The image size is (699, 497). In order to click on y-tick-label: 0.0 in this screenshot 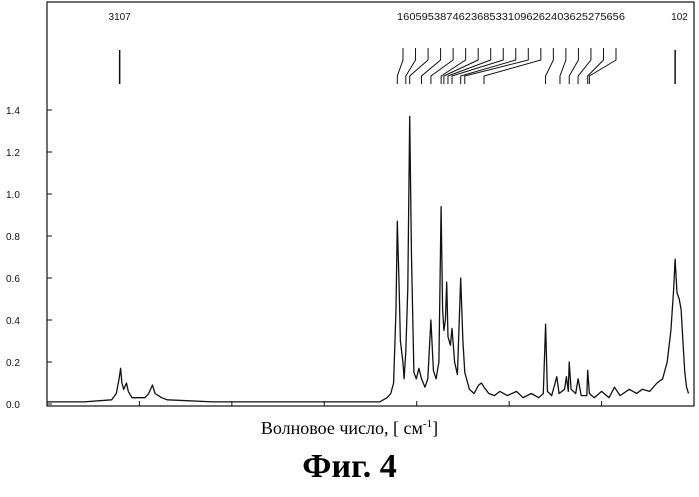, I will do `click(13, 405)`.